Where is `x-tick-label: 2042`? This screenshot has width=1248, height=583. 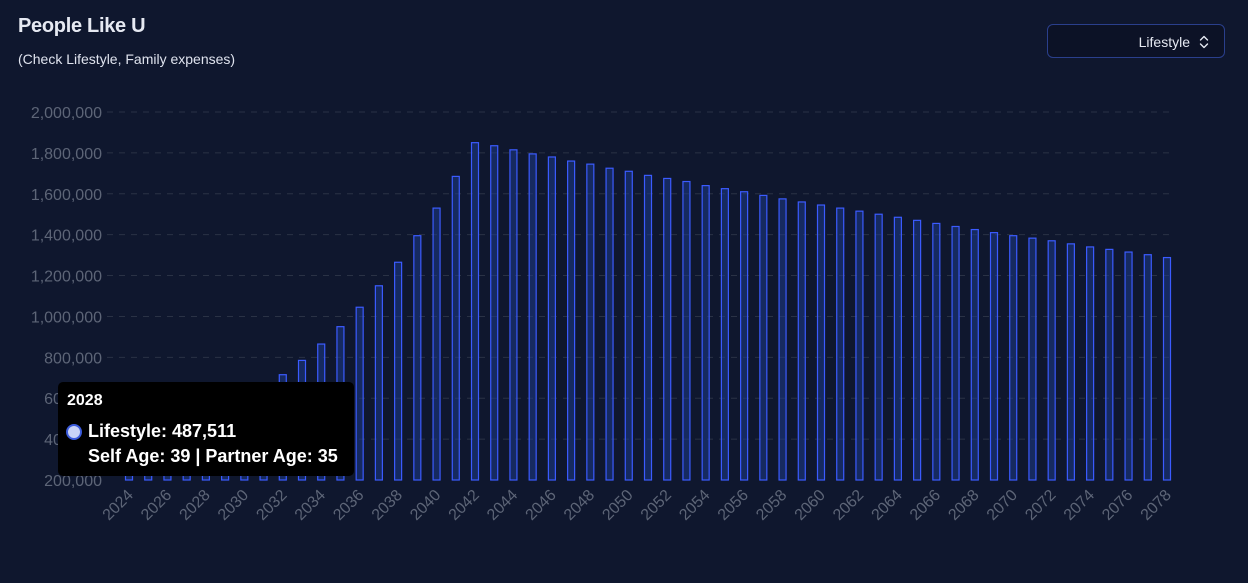
x-tick-label: 2042 is located at coordinates (464, 505).